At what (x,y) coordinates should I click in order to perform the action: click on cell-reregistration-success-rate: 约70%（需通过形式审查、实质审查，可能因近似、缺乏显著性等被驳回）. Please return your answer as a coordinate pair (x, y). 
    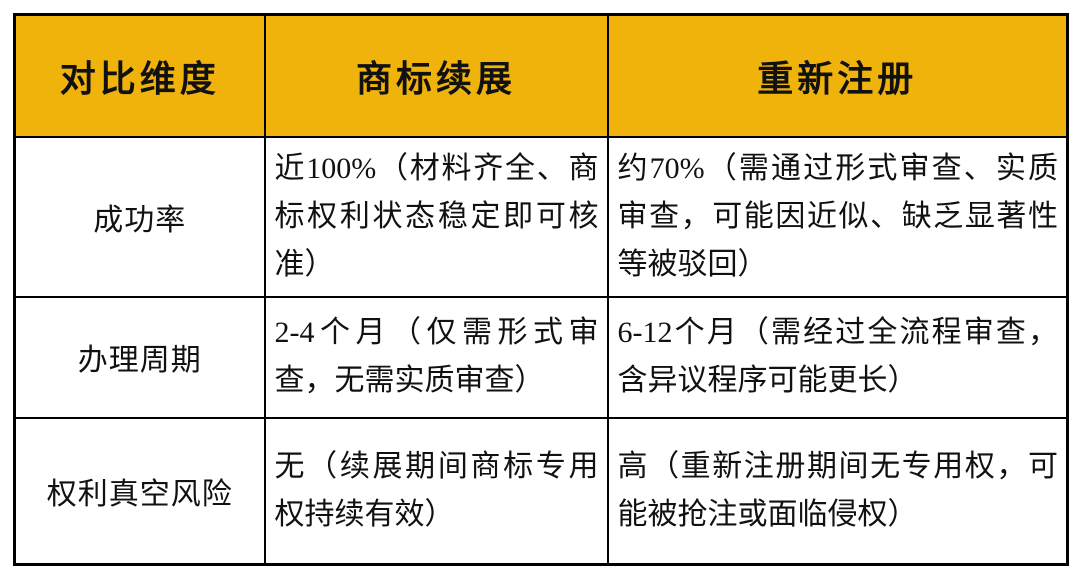
    Looking at the image, I should click on (837, 216).